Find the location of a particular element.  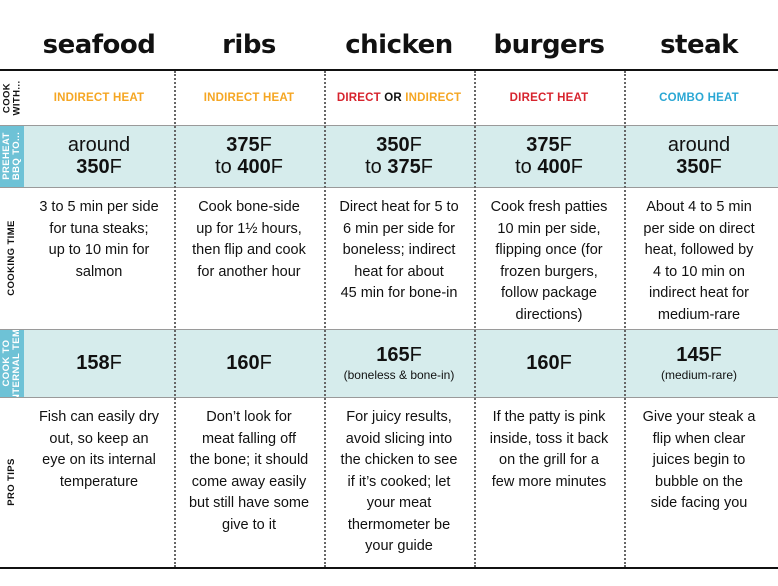

cook-with-burgers: DIRECT HEAT is located at coordinates (549, 98).